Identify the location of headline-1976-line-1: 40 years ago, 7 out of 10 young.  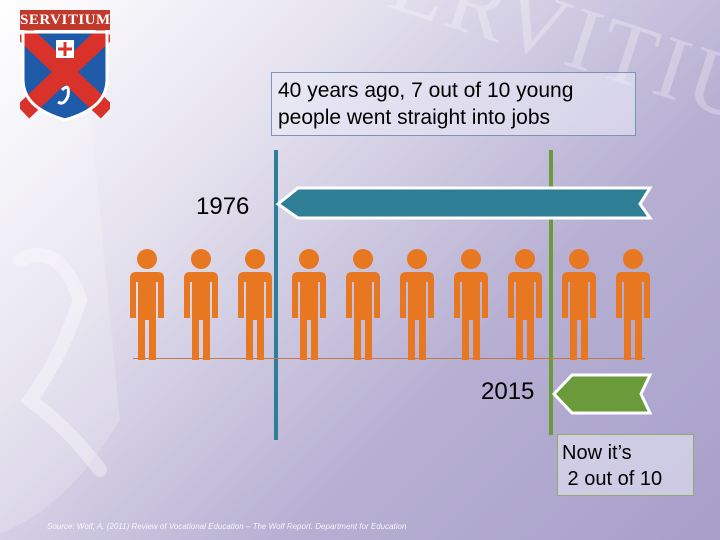
(426, 90).